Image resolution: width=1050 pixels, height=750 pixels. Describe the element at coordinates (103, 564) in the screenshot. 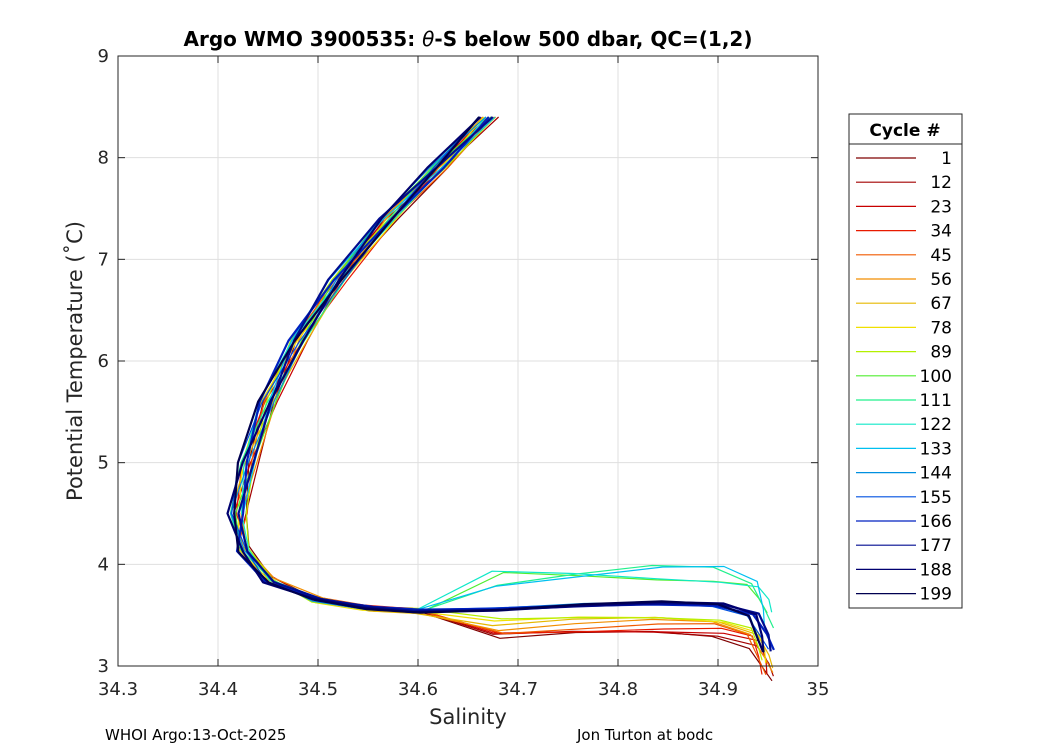

I see `y-tick-label: 4` at that location.